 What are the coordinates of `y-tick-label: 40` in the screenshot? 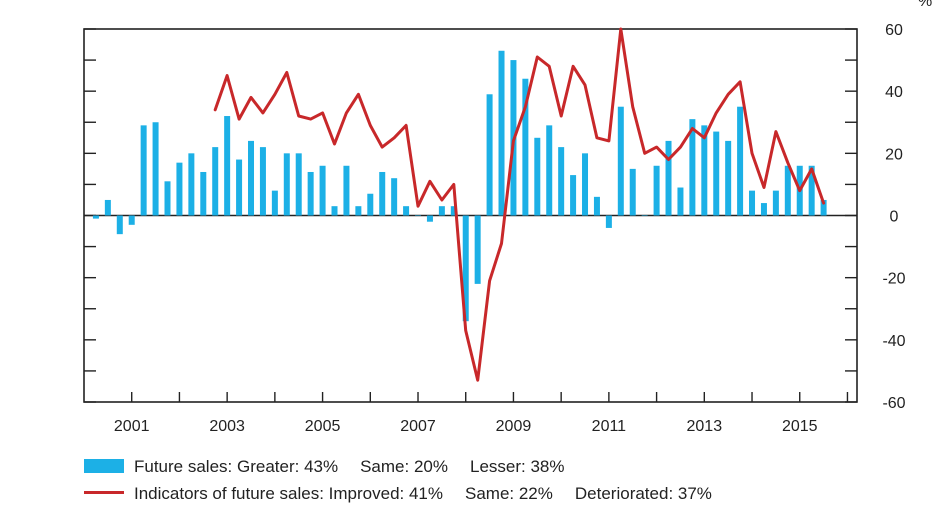 It's located at (894, 92).